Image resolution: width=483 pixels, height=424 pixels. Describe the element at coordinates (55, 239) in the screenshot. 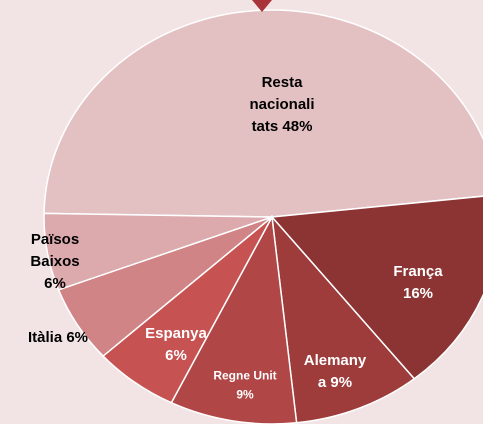

I see `slice-label: Països` at that location.